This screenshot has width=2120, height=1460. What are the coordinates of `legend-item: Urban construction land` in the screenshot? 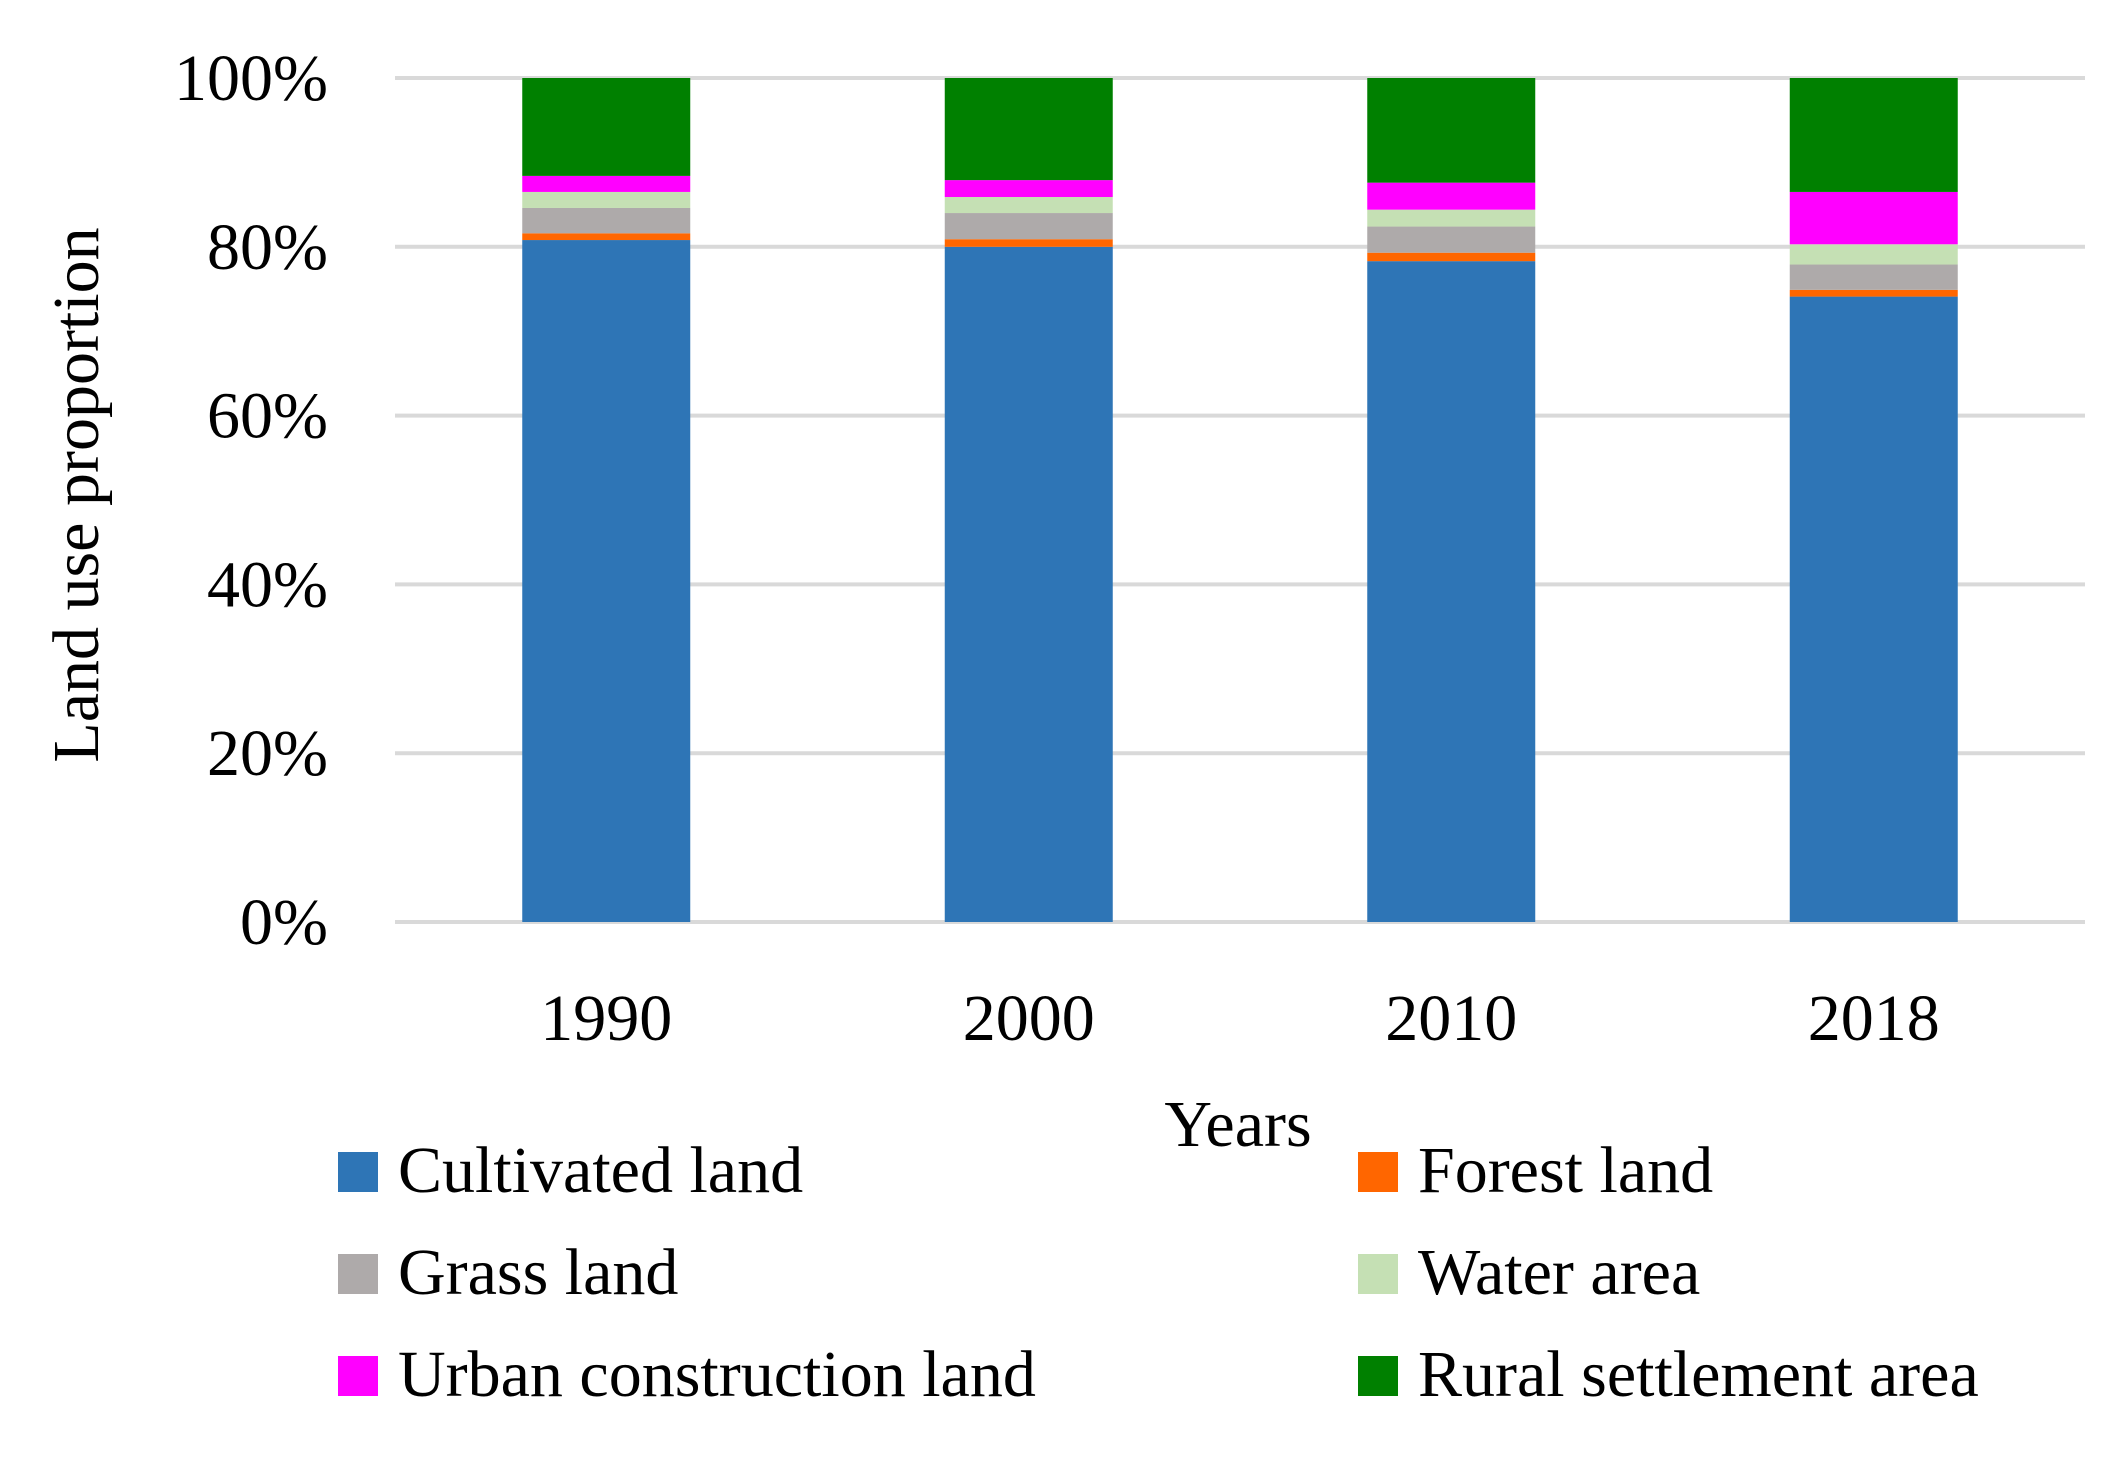 It's located at (687, 1374).